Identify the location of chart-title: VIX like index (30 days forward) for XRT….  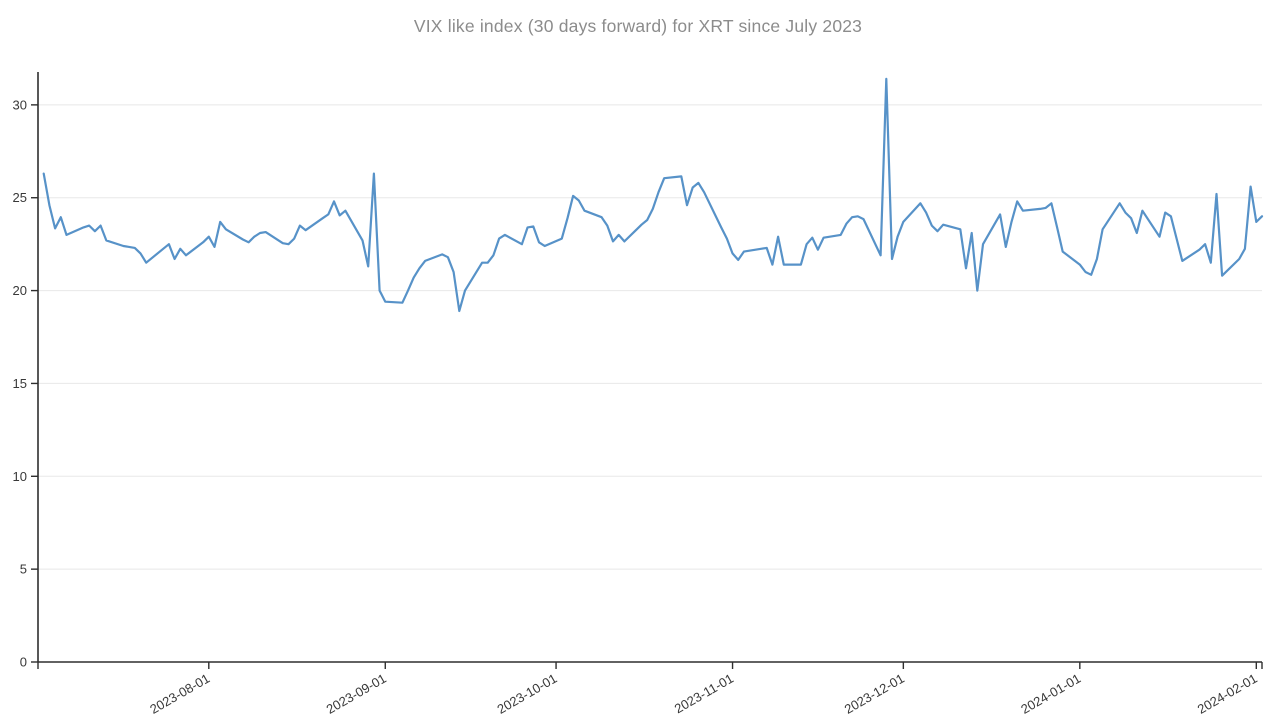
(638, 26).